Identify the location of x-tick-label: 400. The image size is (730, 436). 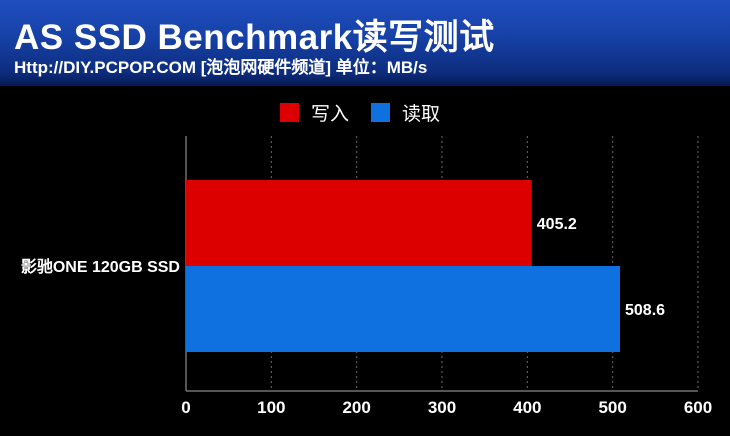
(527, 407).